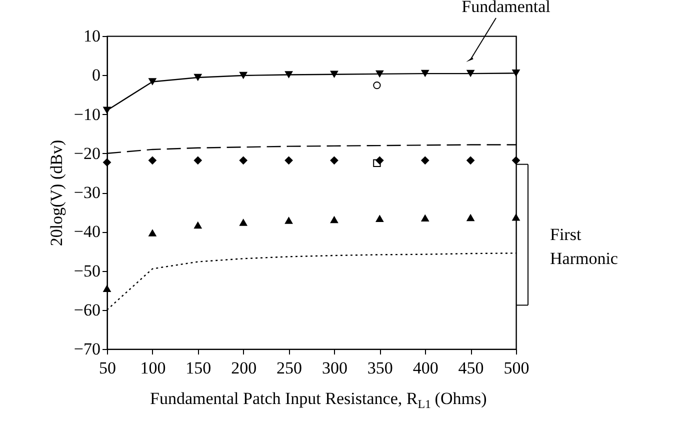 The width and height of the screenshot is (684, 433). Describe the element at coordinates (380, 368) in the screenshot. I see `x-tick-label: 350` at that location.